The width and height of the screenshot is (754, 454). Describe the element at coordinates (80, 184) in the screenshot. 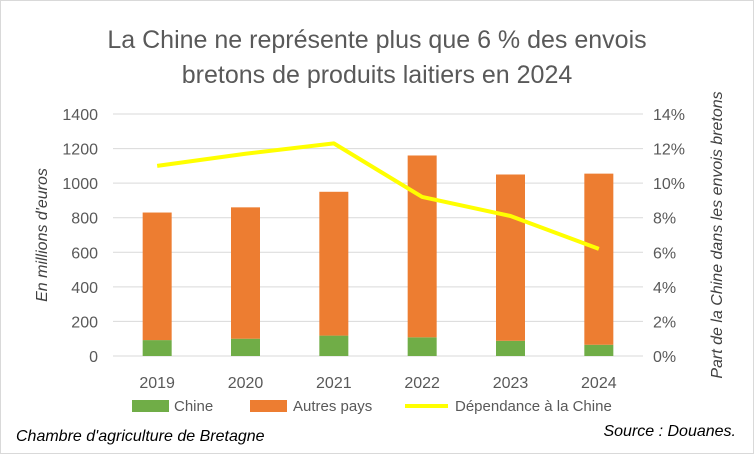

I see `left-tick-label: 1000` at that location.